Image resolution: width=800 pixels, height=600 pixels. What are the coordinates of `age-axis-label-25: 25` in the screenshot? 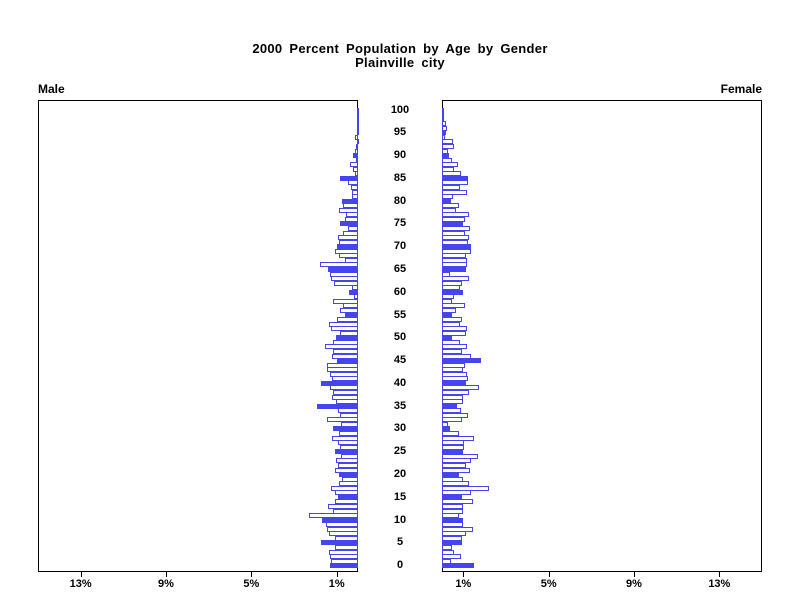 It's located at (400, 451).